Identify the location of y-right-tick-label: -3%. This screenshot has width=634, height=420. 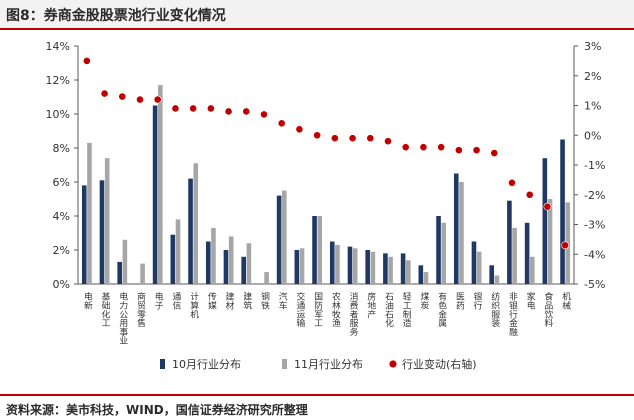
(594, 225).